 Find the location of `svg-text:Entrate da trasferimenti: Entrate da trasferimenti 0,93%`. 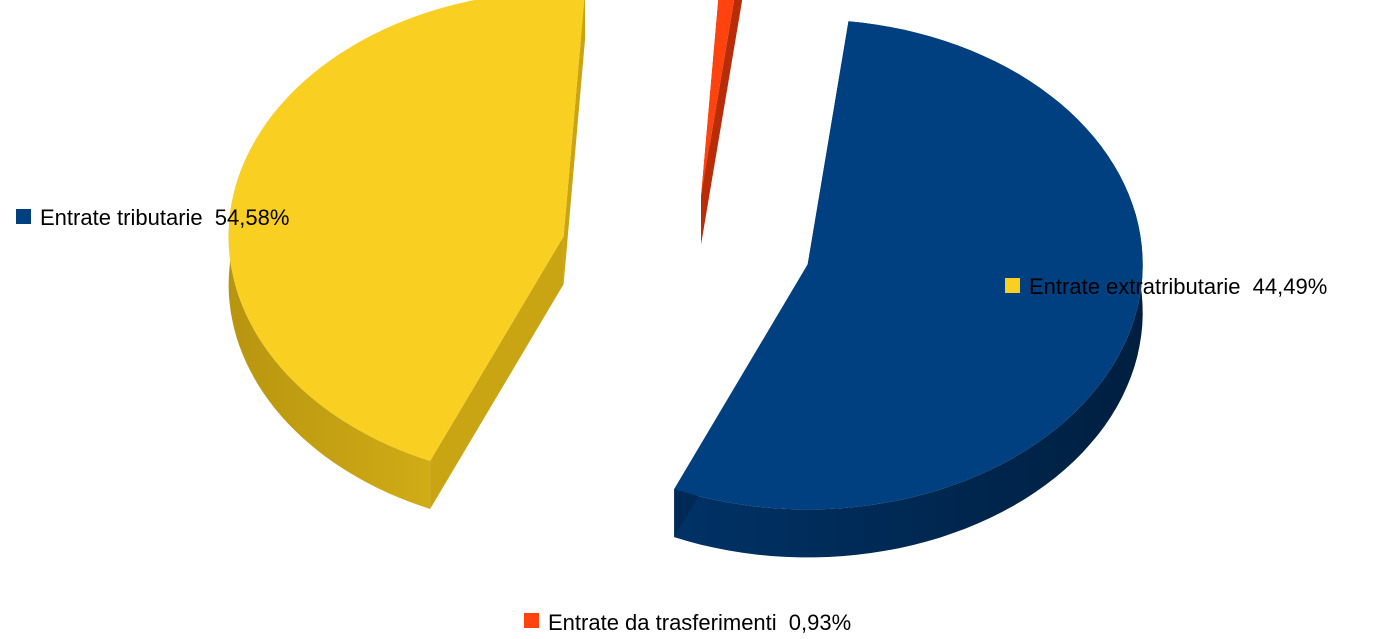

svg-text:Entrate da trasferimenti: Entrate da trasferimenti 0,93% is located at coordinates (699, 622).